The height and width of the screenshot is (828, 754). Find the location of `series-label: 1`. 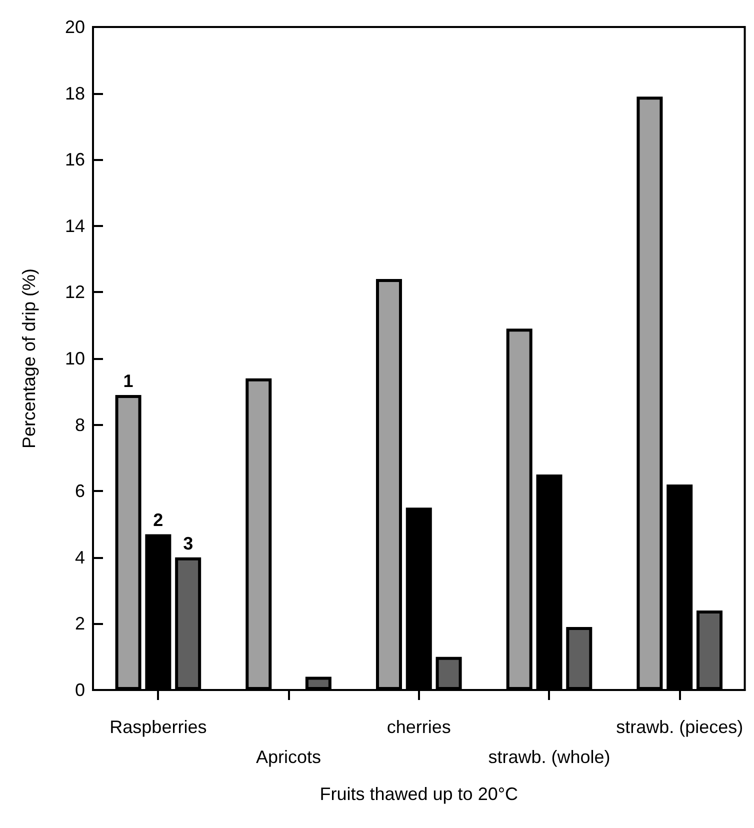

series-label: 1 is located at coordinates (128, 380).